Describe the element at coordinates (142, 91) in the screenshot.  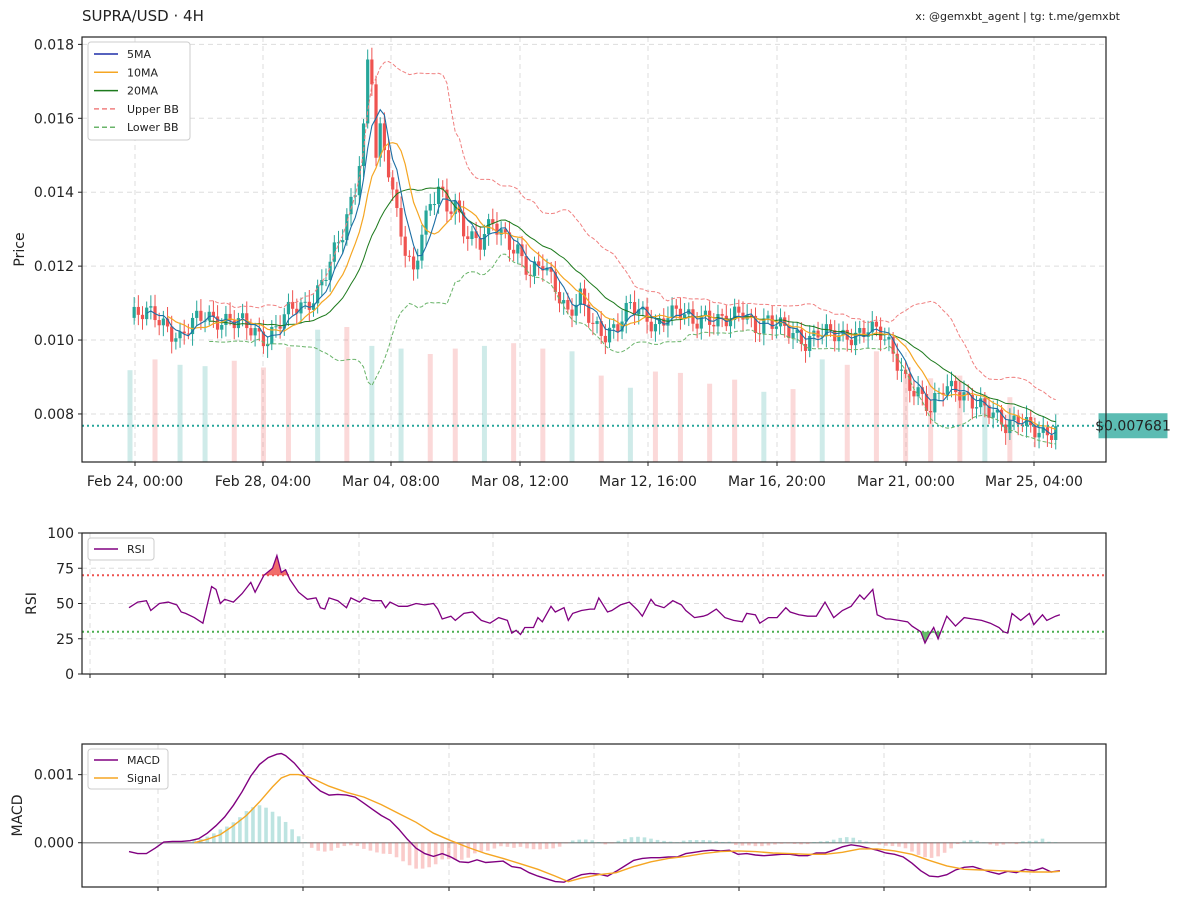
I see `legend-label: 20MA` at that location.